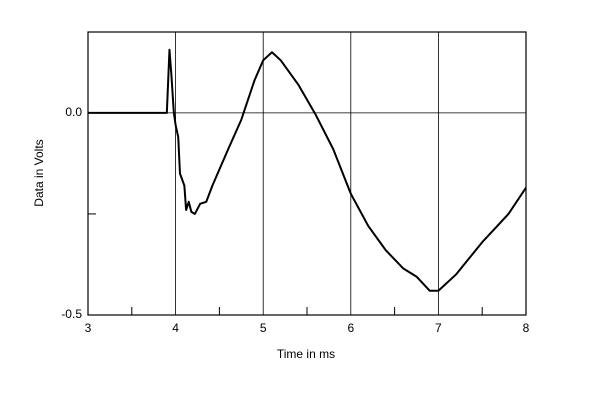 This screenshot has width=600, height=405. What do you see at coordinates (39, 172) in the screenshot?
I see `y-axis-label: Data in Volts` at bounding box center [39, 172].